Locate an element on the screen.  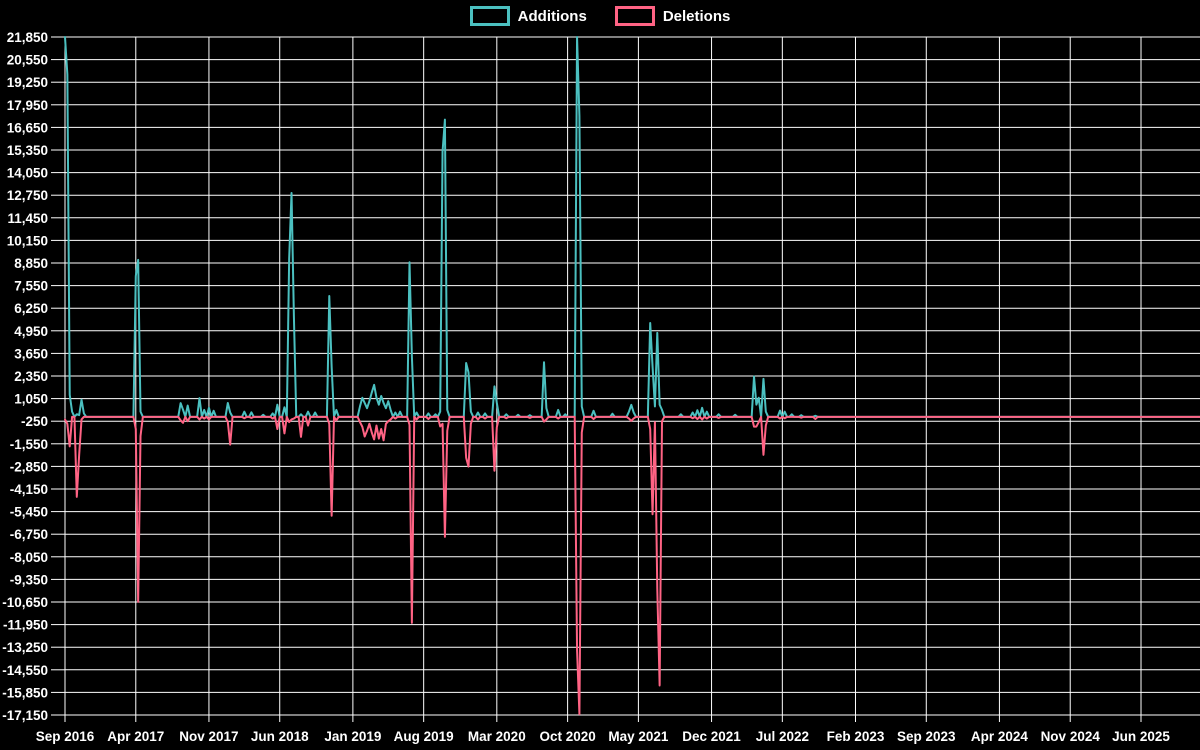
y-tick-label: -17,150 is located at coordinates (25, 715).